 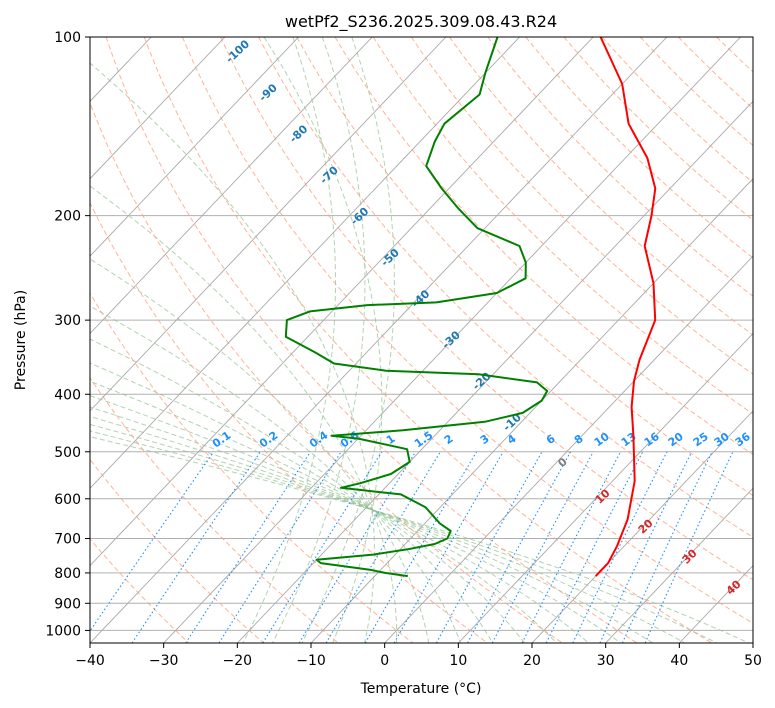 I want to click on x-tick-label: 0, so click(x=384, y=661).